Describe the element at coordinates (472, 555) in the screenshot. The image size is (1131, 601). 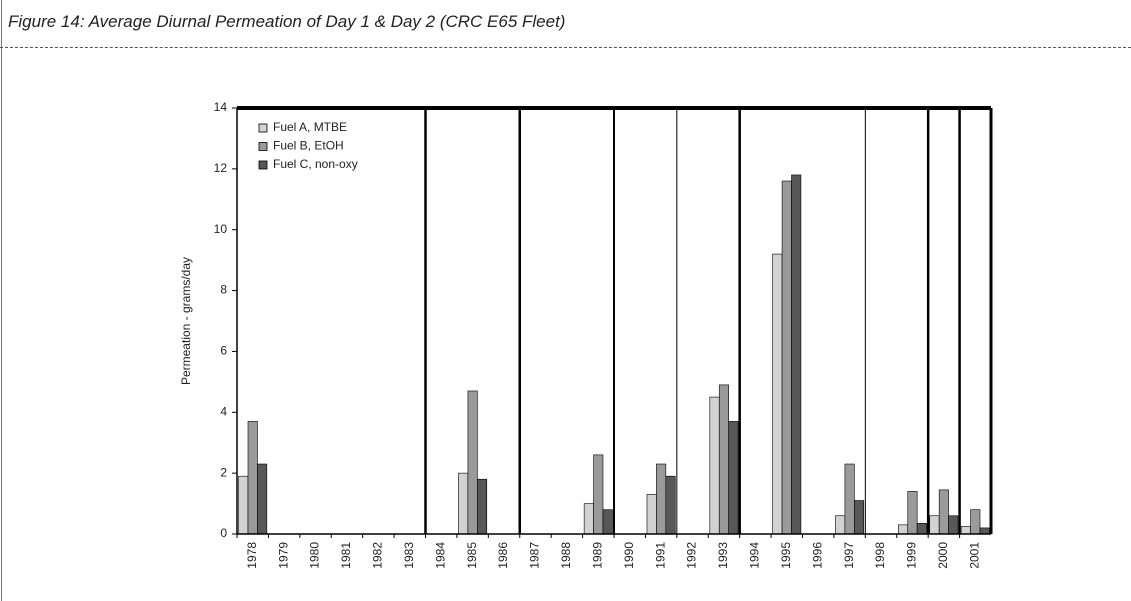
I see `x-tick-label: 1985` at that location.